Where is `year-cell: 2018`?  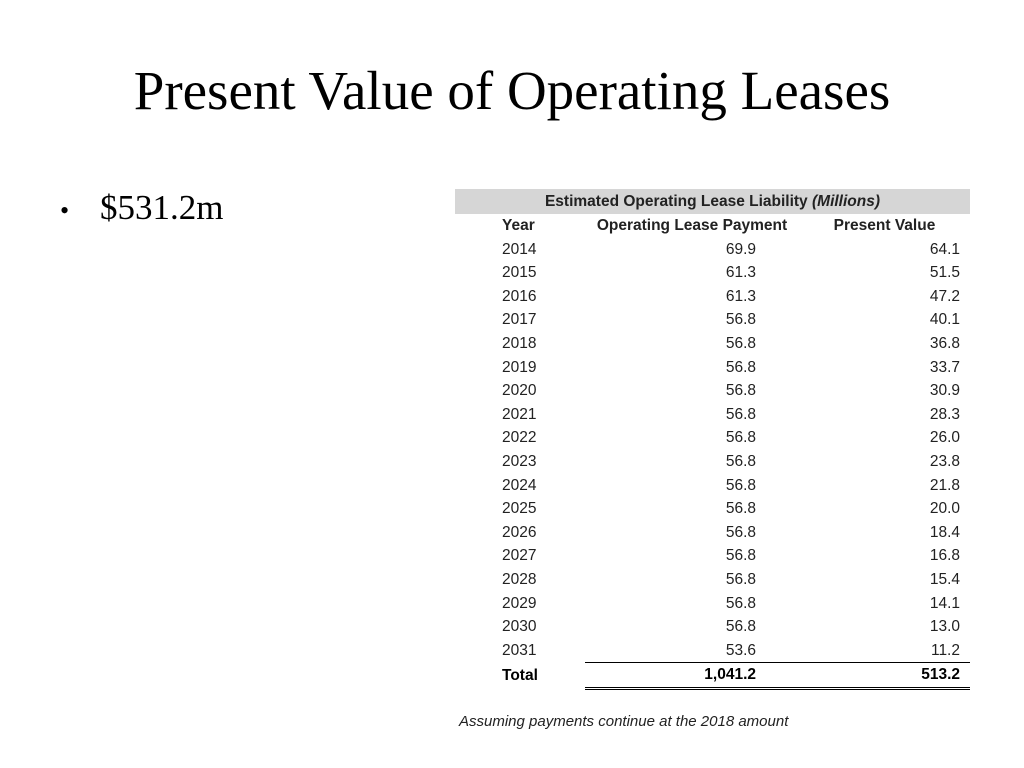
year-cell: 2018 is located at coordinates (519, 343).